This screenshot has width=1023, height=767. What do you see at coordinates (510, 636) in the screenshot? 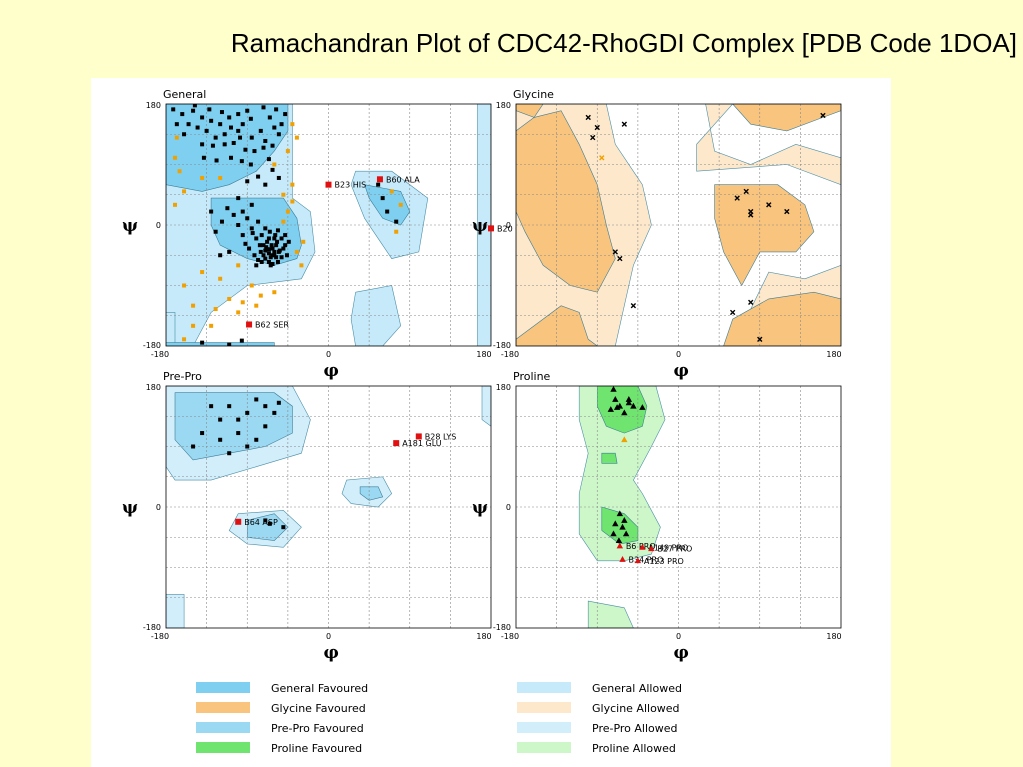
I see `x-tick-label: -180` at bounding box center [510, 636].